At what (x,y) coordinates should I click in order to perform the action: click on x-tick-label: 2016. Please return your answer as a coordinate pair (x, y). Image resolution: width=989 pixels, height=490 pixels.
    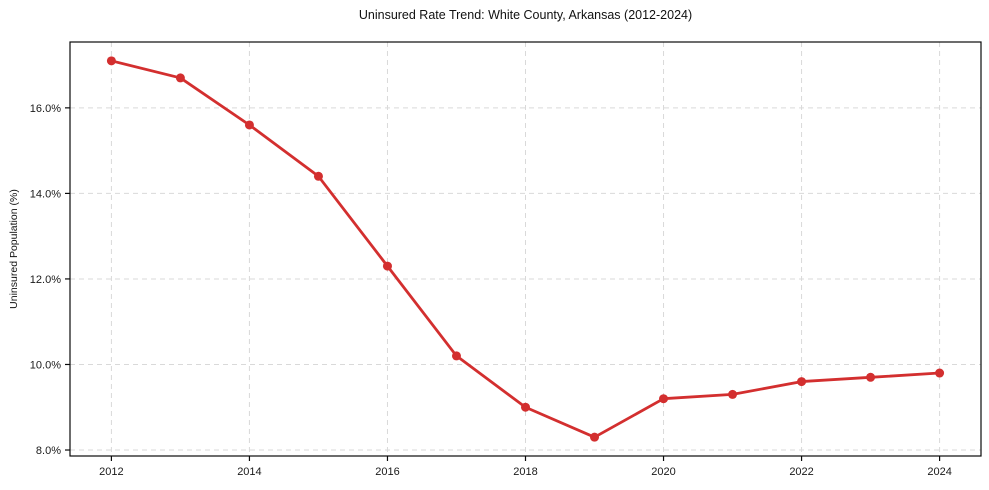
    Looking at the image, I should click on (387, 472).